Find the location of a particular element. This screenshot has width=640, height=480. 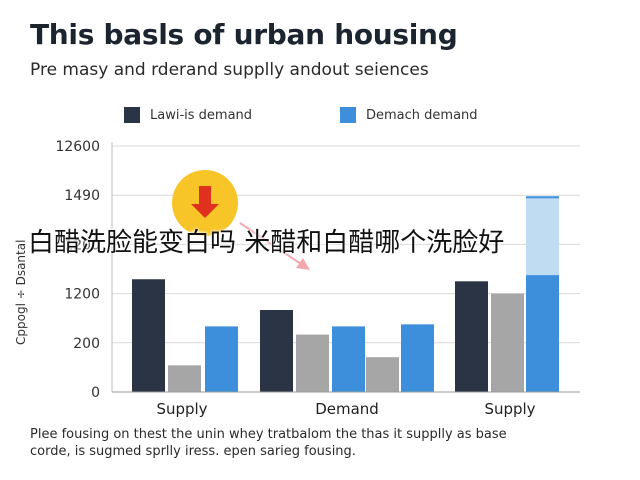

pointer-arrow-line is located at coordinates (272, 244).